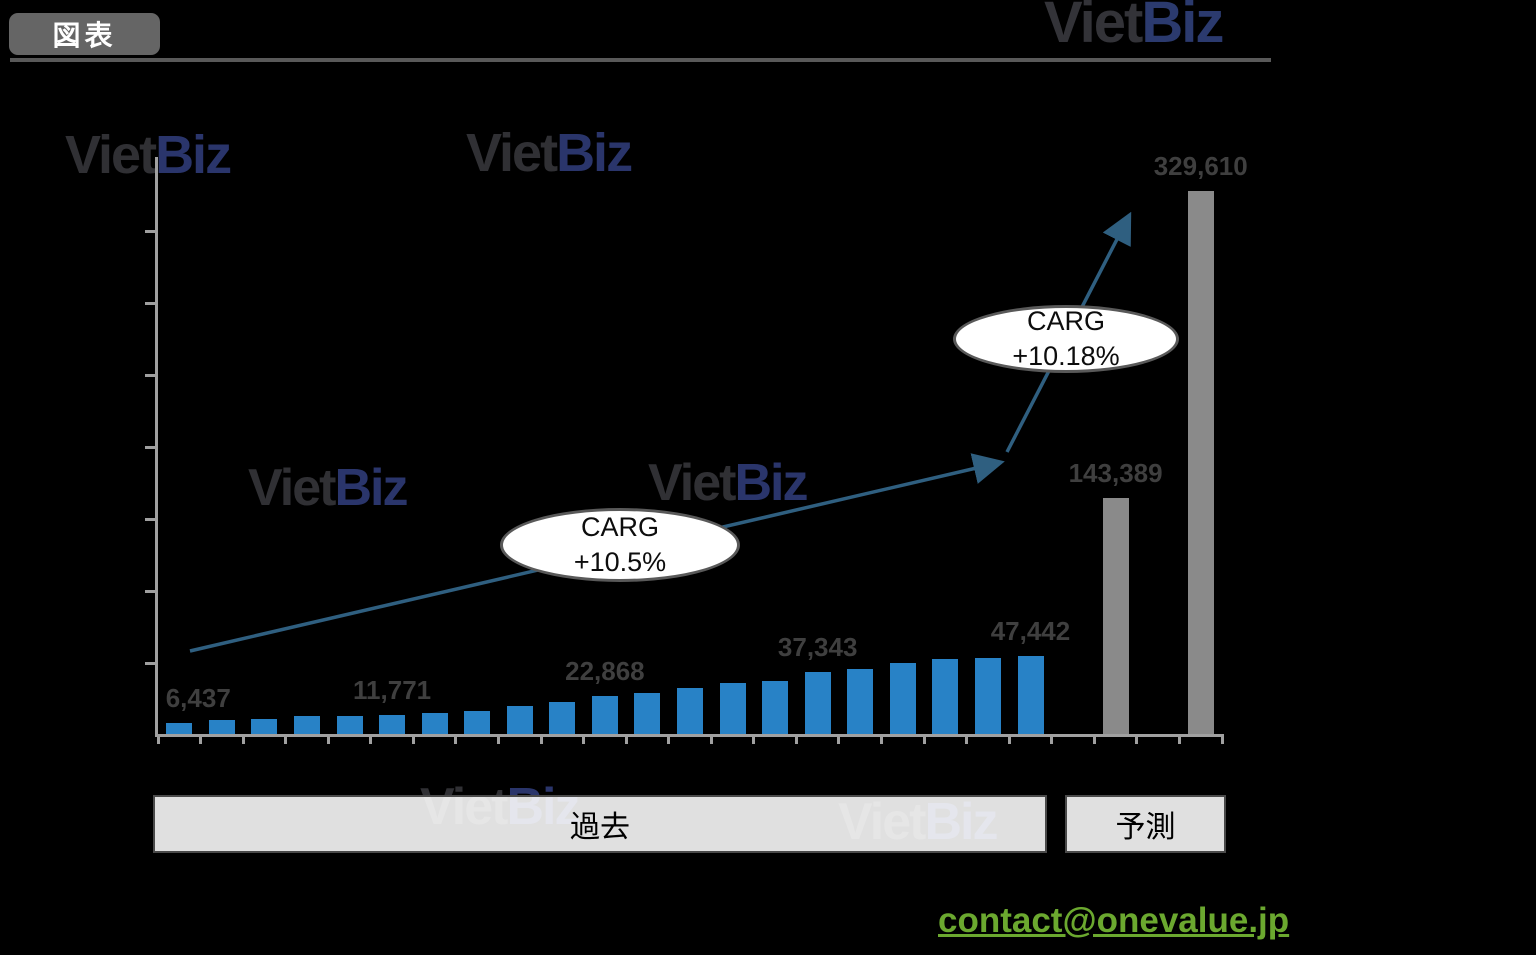 This screenshot has height=955, width=1536. Describe the element at coordinates (198, 698) in the screenshot. I see `data-label: 6,437` at that location.